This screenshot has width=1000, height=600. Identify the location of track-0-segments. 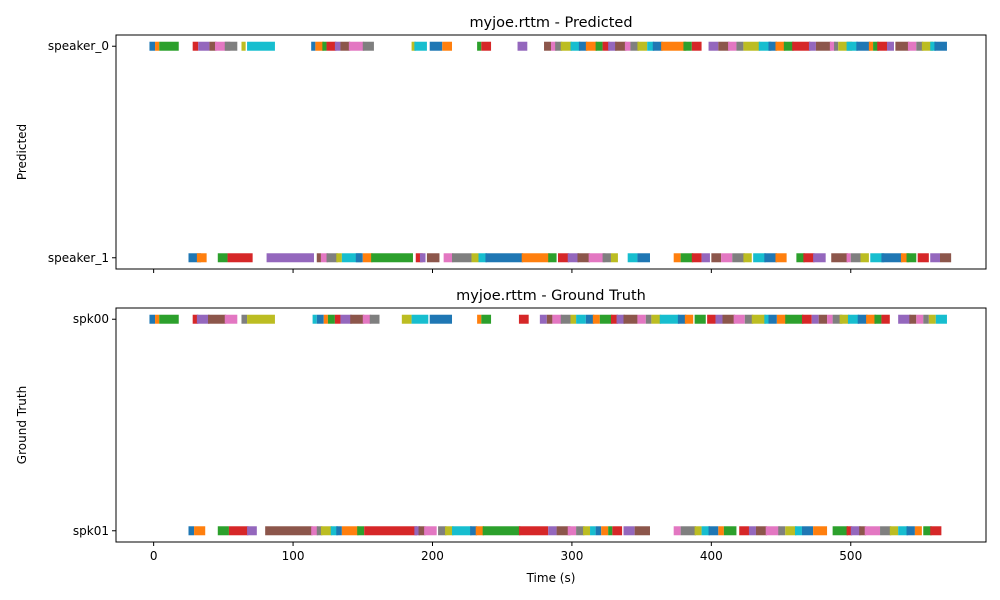
(570, 258).